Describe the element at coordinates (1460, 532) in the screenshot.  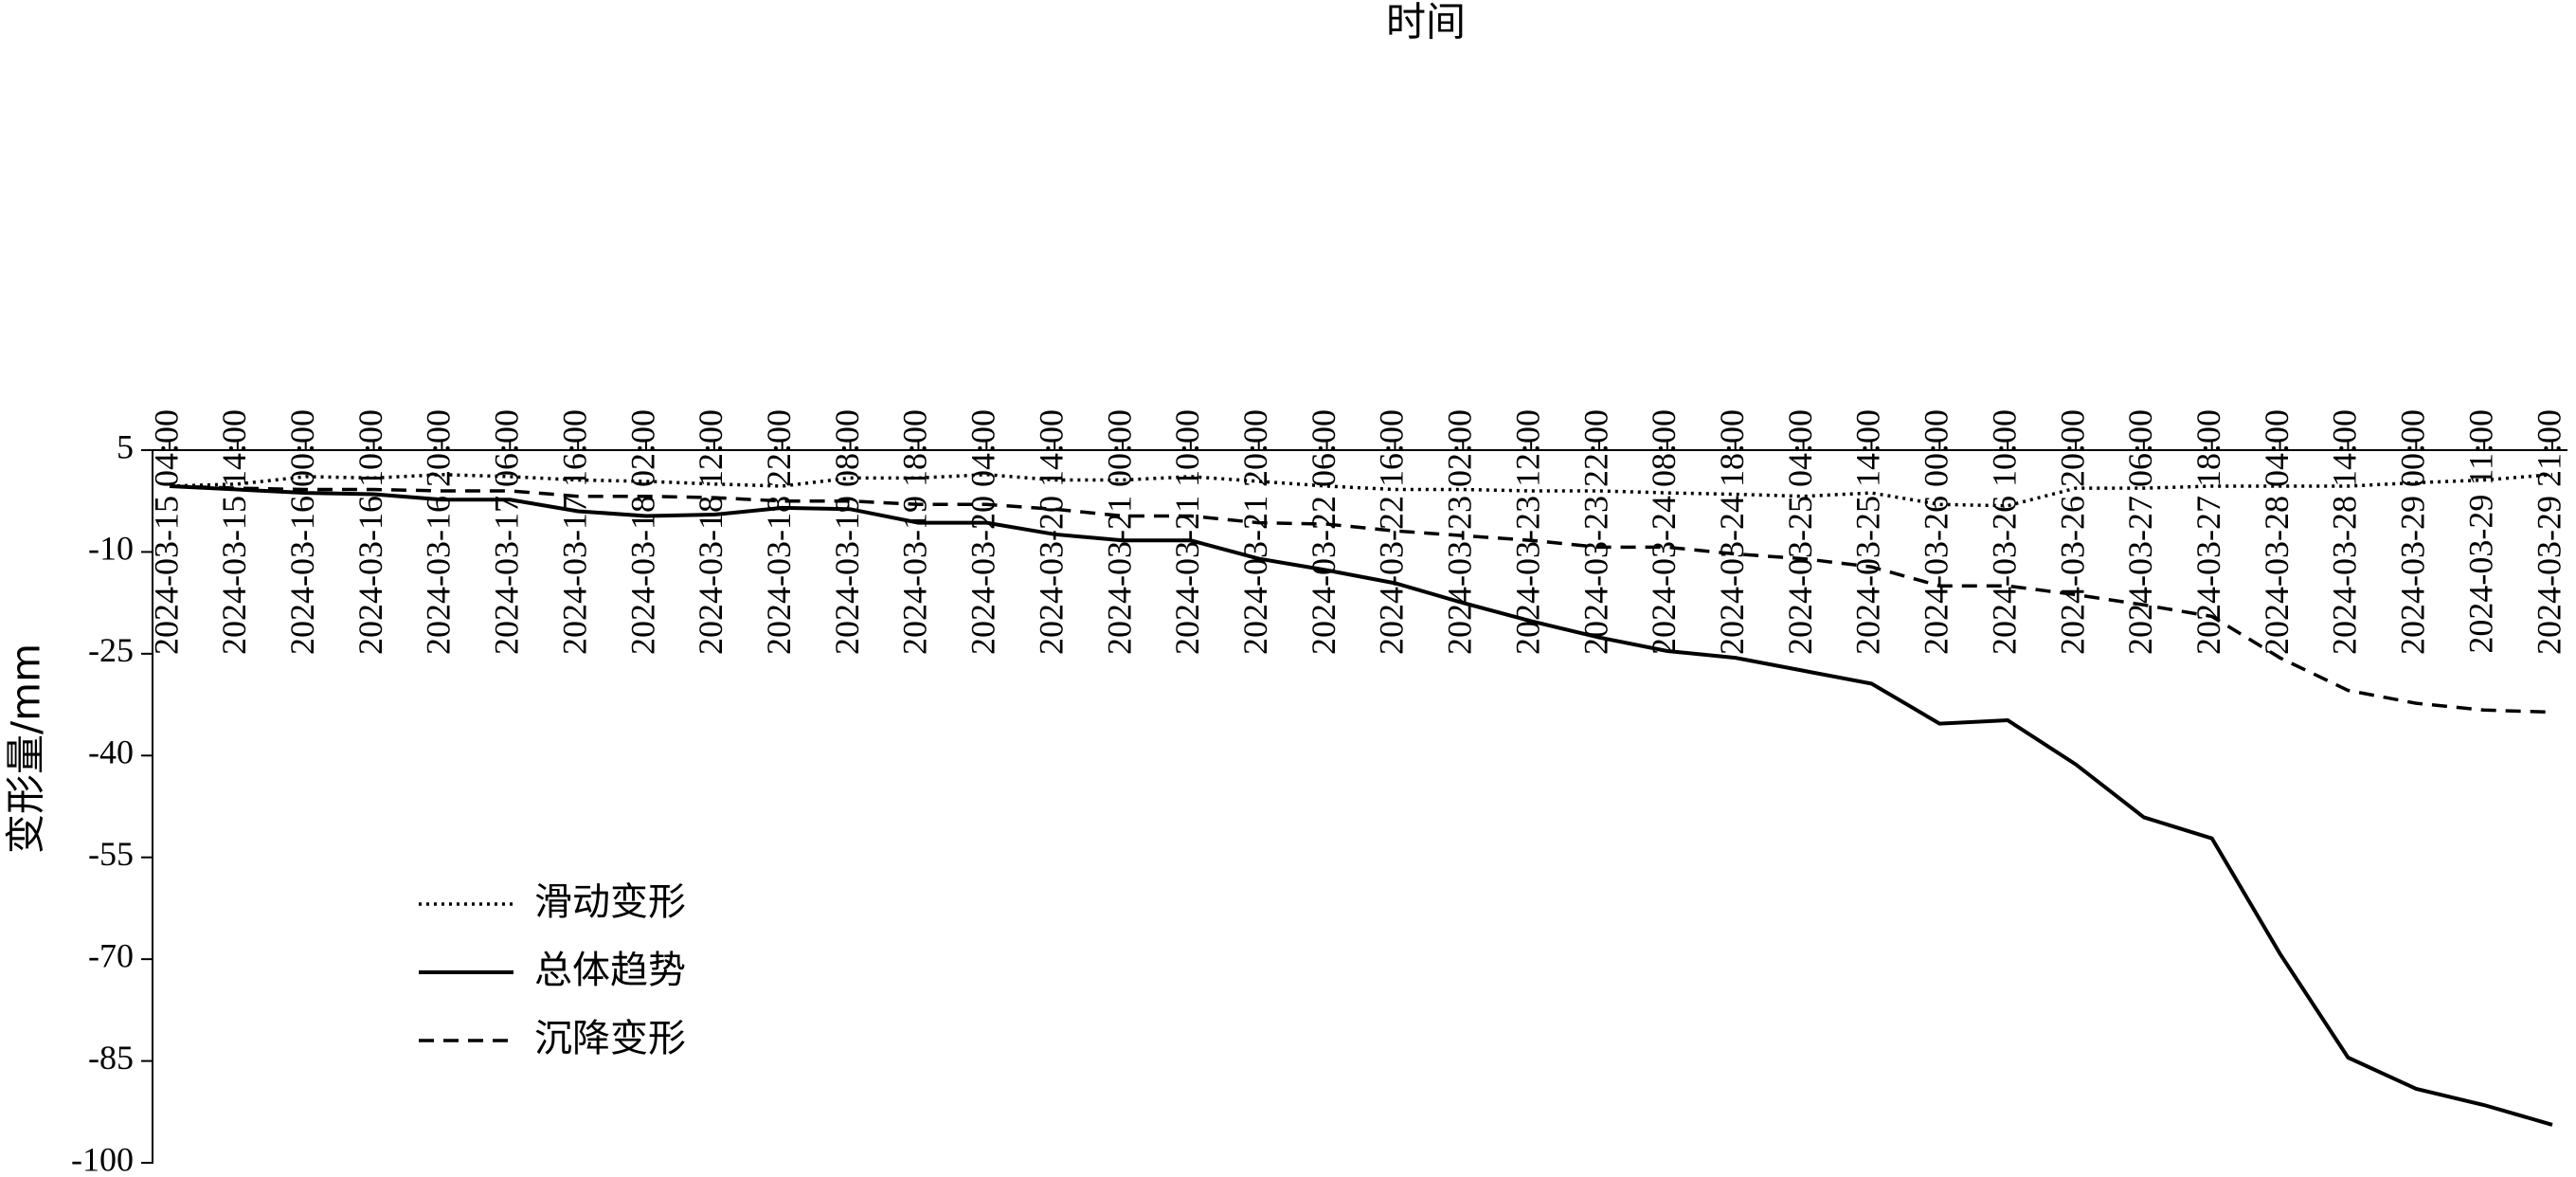
I see `x-tick-label: 2024-03-23 02:00` at that location.